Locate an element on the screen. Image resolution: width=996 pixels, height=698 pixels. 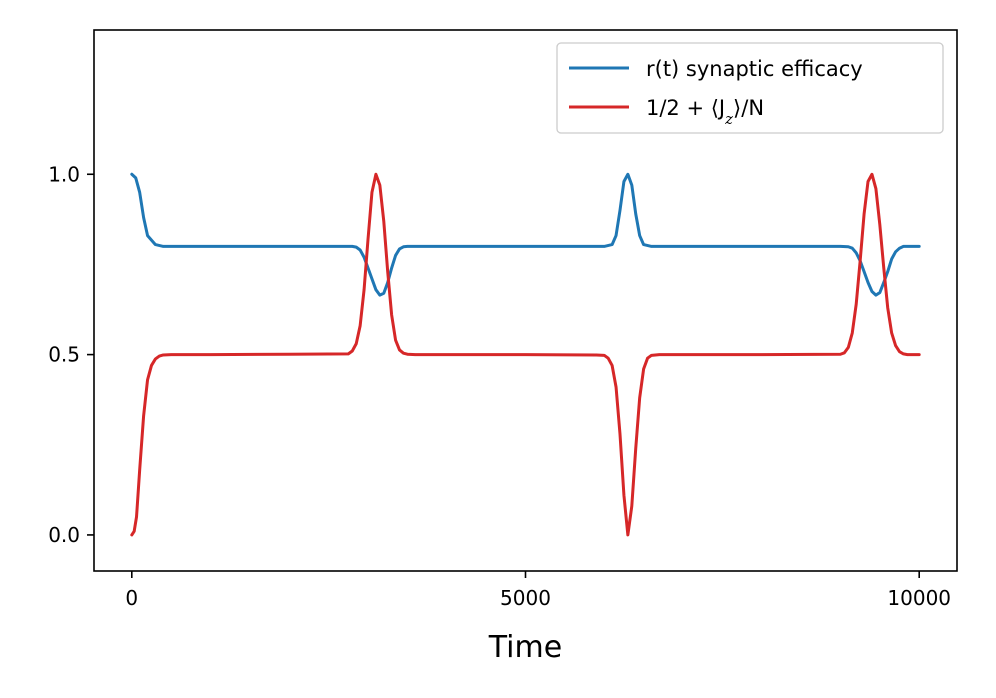
y-tick-label: 1.0 is located at coordinates (64, 174).